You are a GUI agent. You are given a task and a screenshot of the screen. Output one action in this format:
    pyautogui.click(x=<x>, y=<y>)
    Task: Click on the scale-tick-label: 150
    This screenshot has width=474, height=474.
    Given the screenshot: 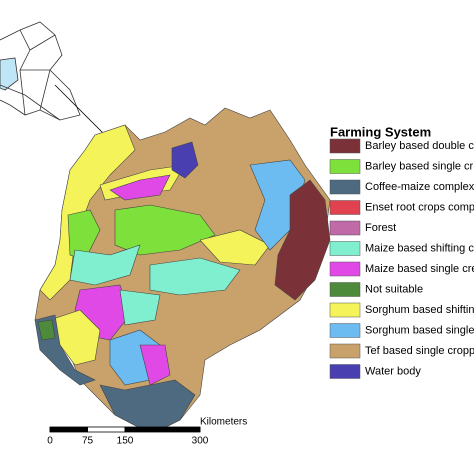 What is the action you would take?
    pyautogui.click(x=125, y=441)
    